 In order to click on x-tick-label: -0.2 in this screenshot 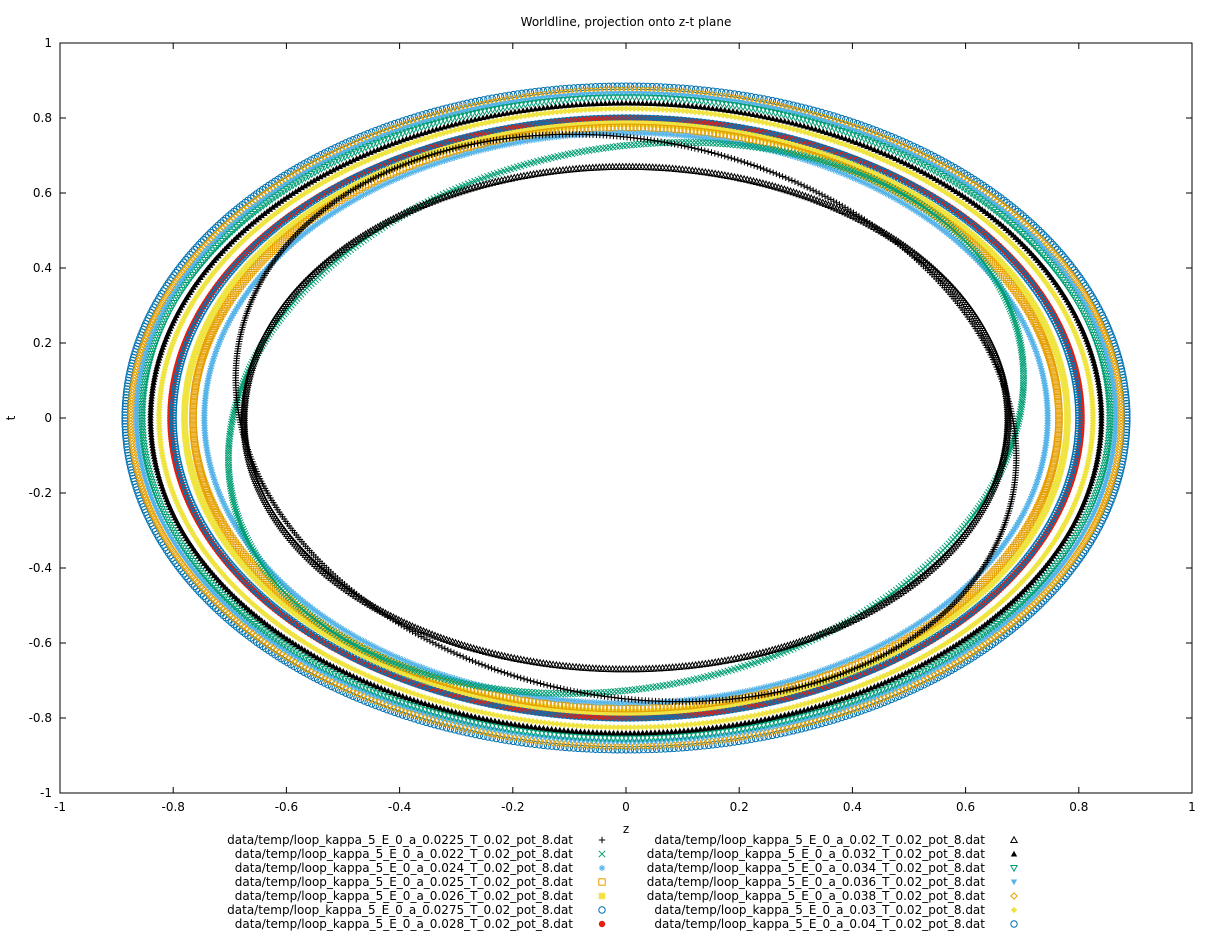, I will do `click(512, 807)`.